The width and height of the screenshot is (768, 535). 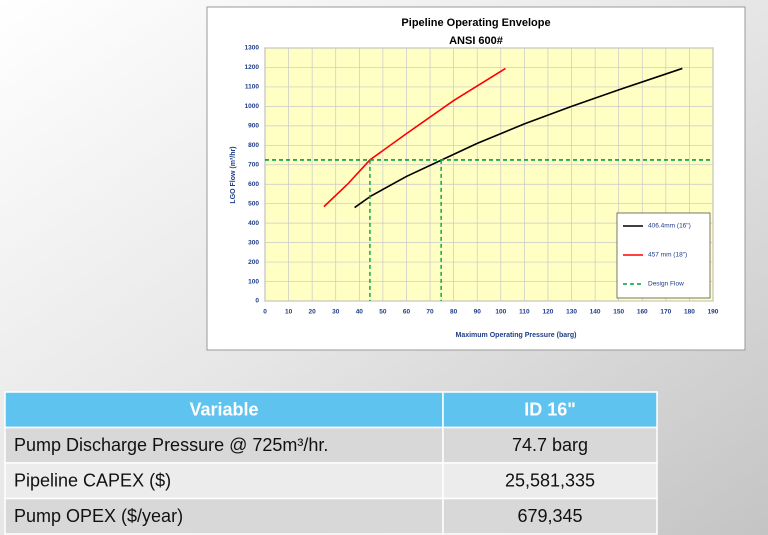 I want to click on legend-label: 457 mm (18"), so click(x=667, y=255).